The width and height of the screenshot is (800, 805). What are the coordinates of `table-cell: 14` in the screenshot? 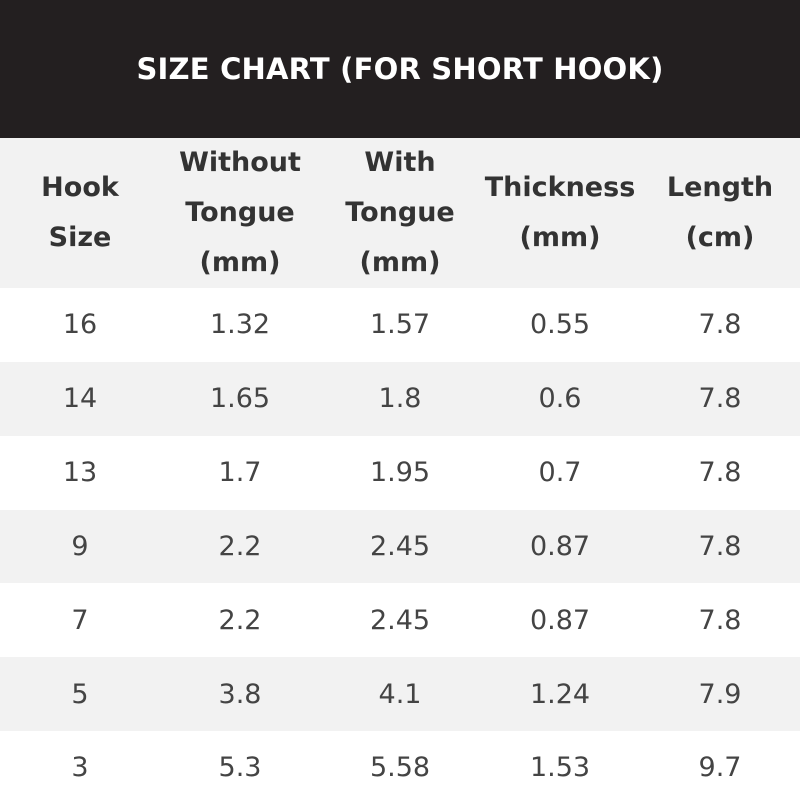 It's located at (80, 399).